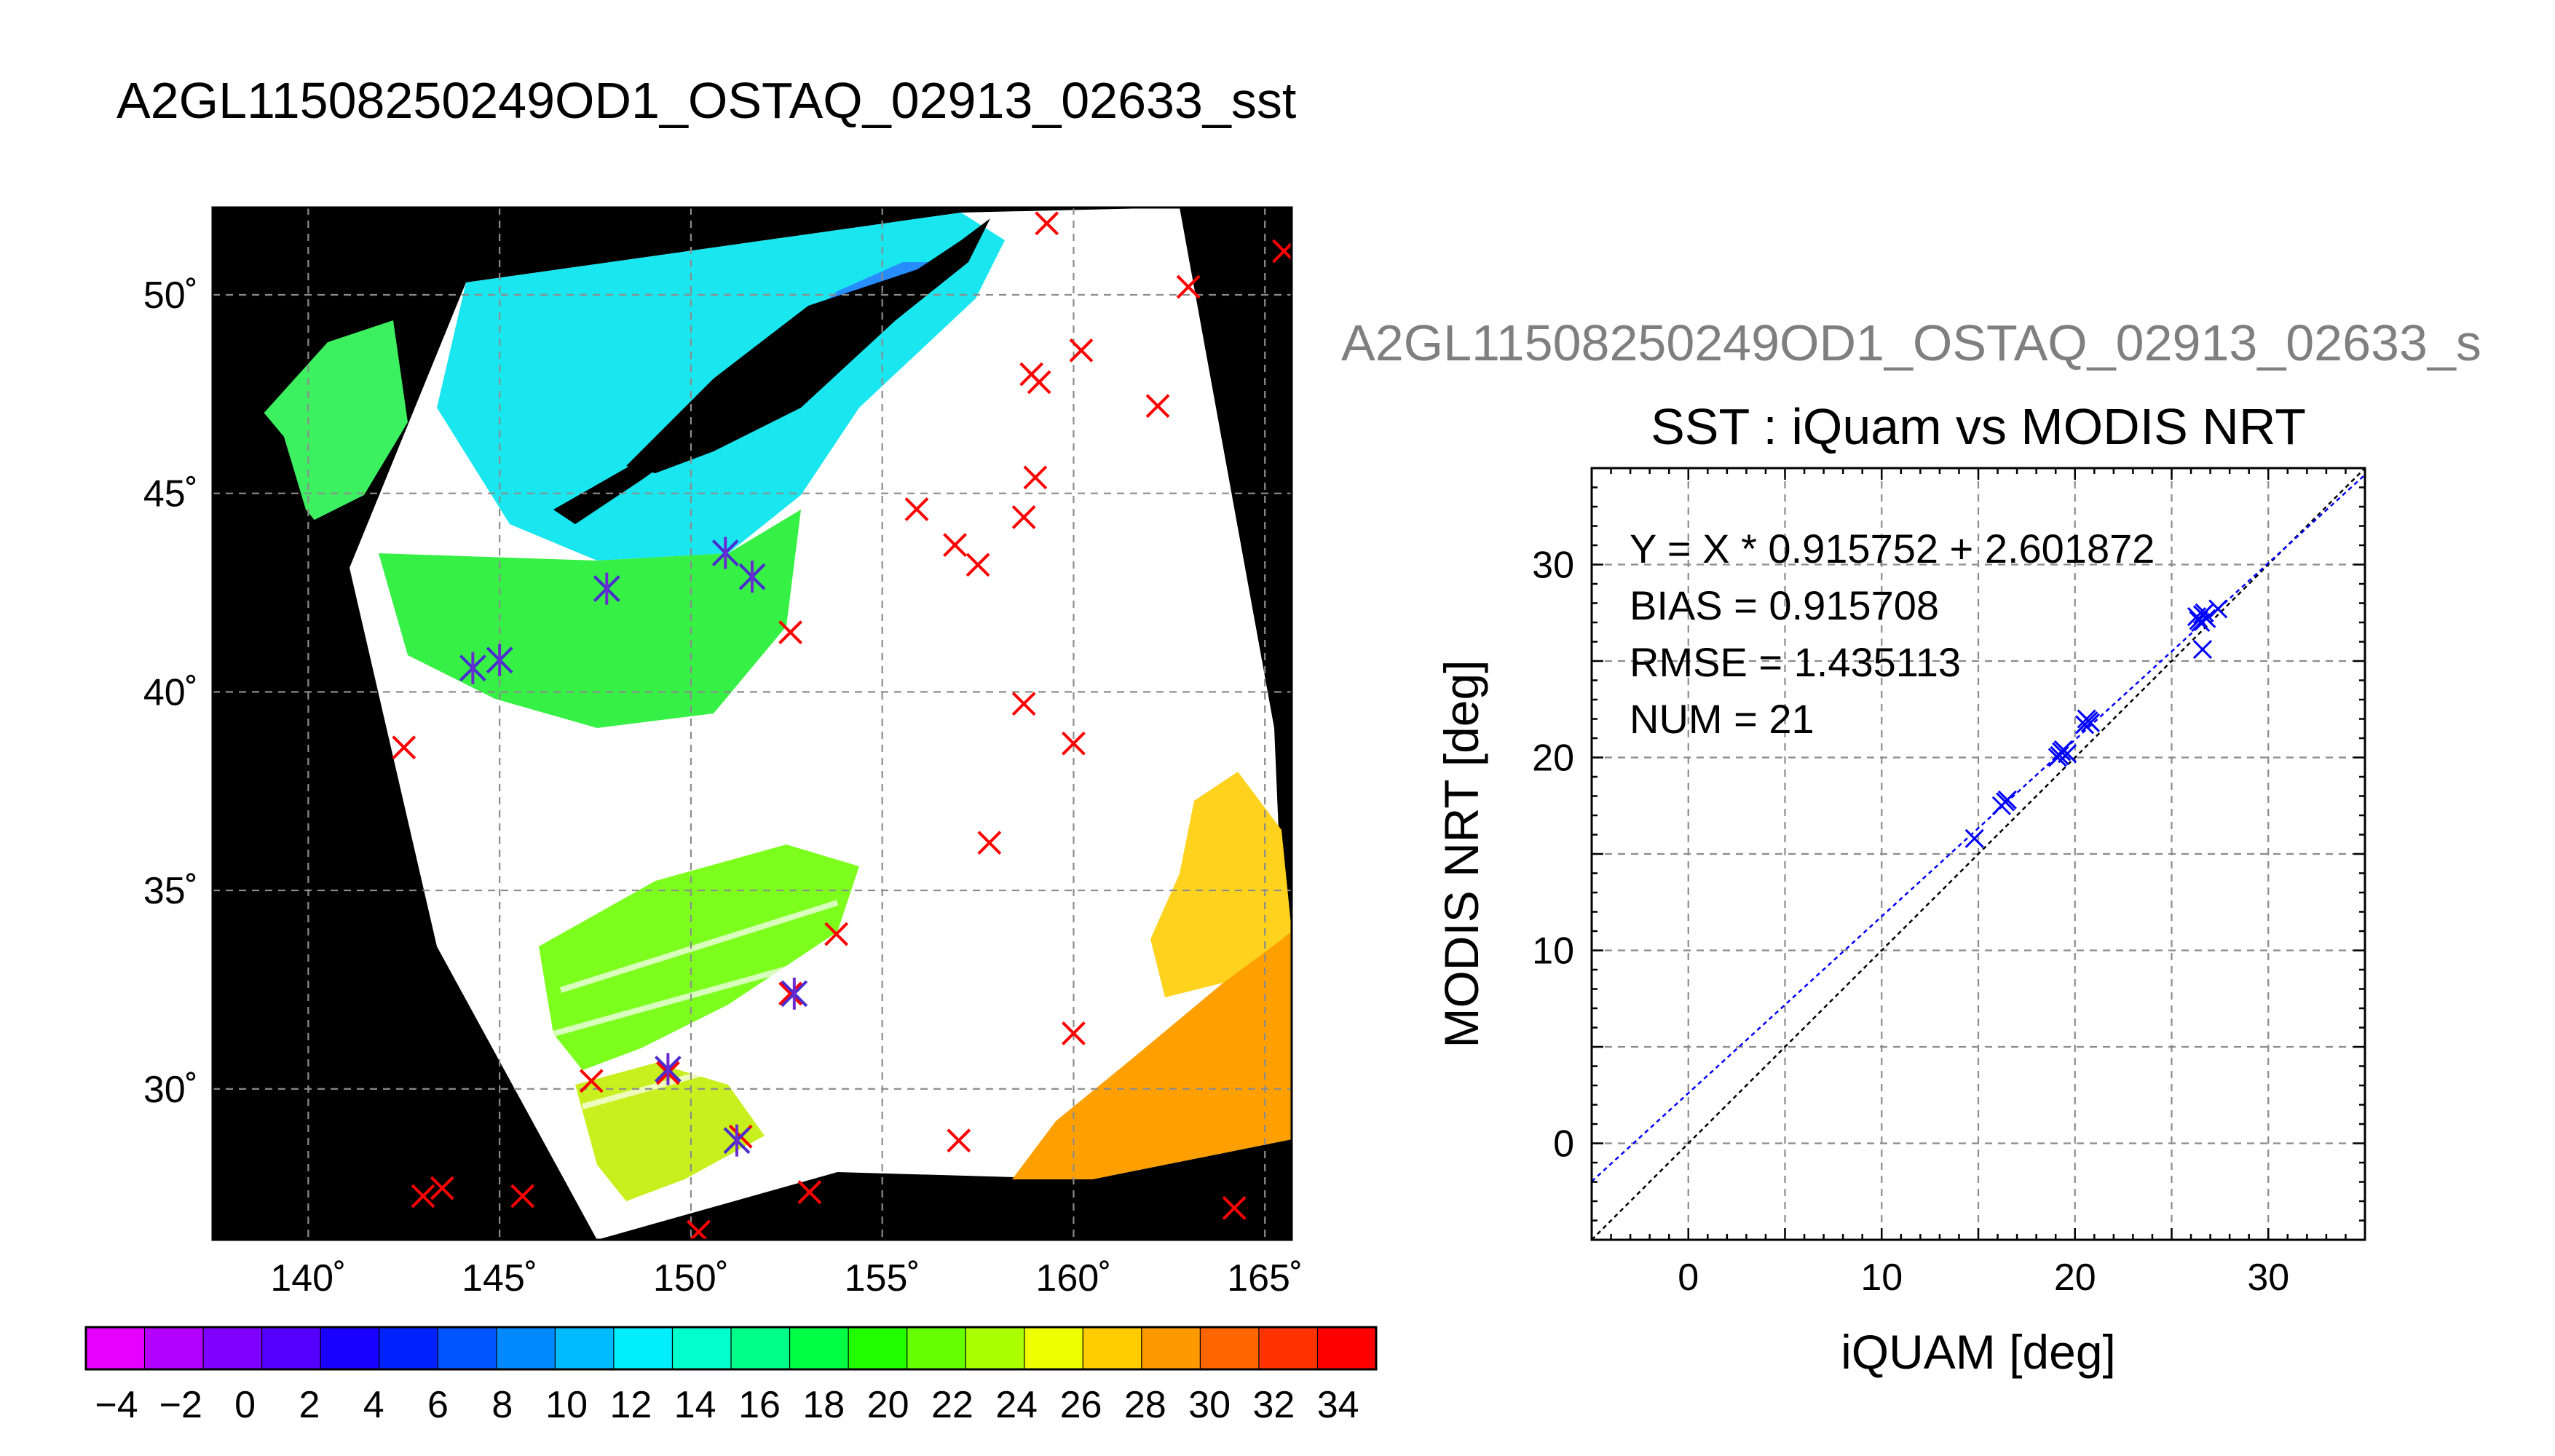 The image size is (2555, 1456). What do you see at coordinates (1152, 1055) in the screenshot?
I see `sst-orange-southeast` at bounding box center [1152, 1055].